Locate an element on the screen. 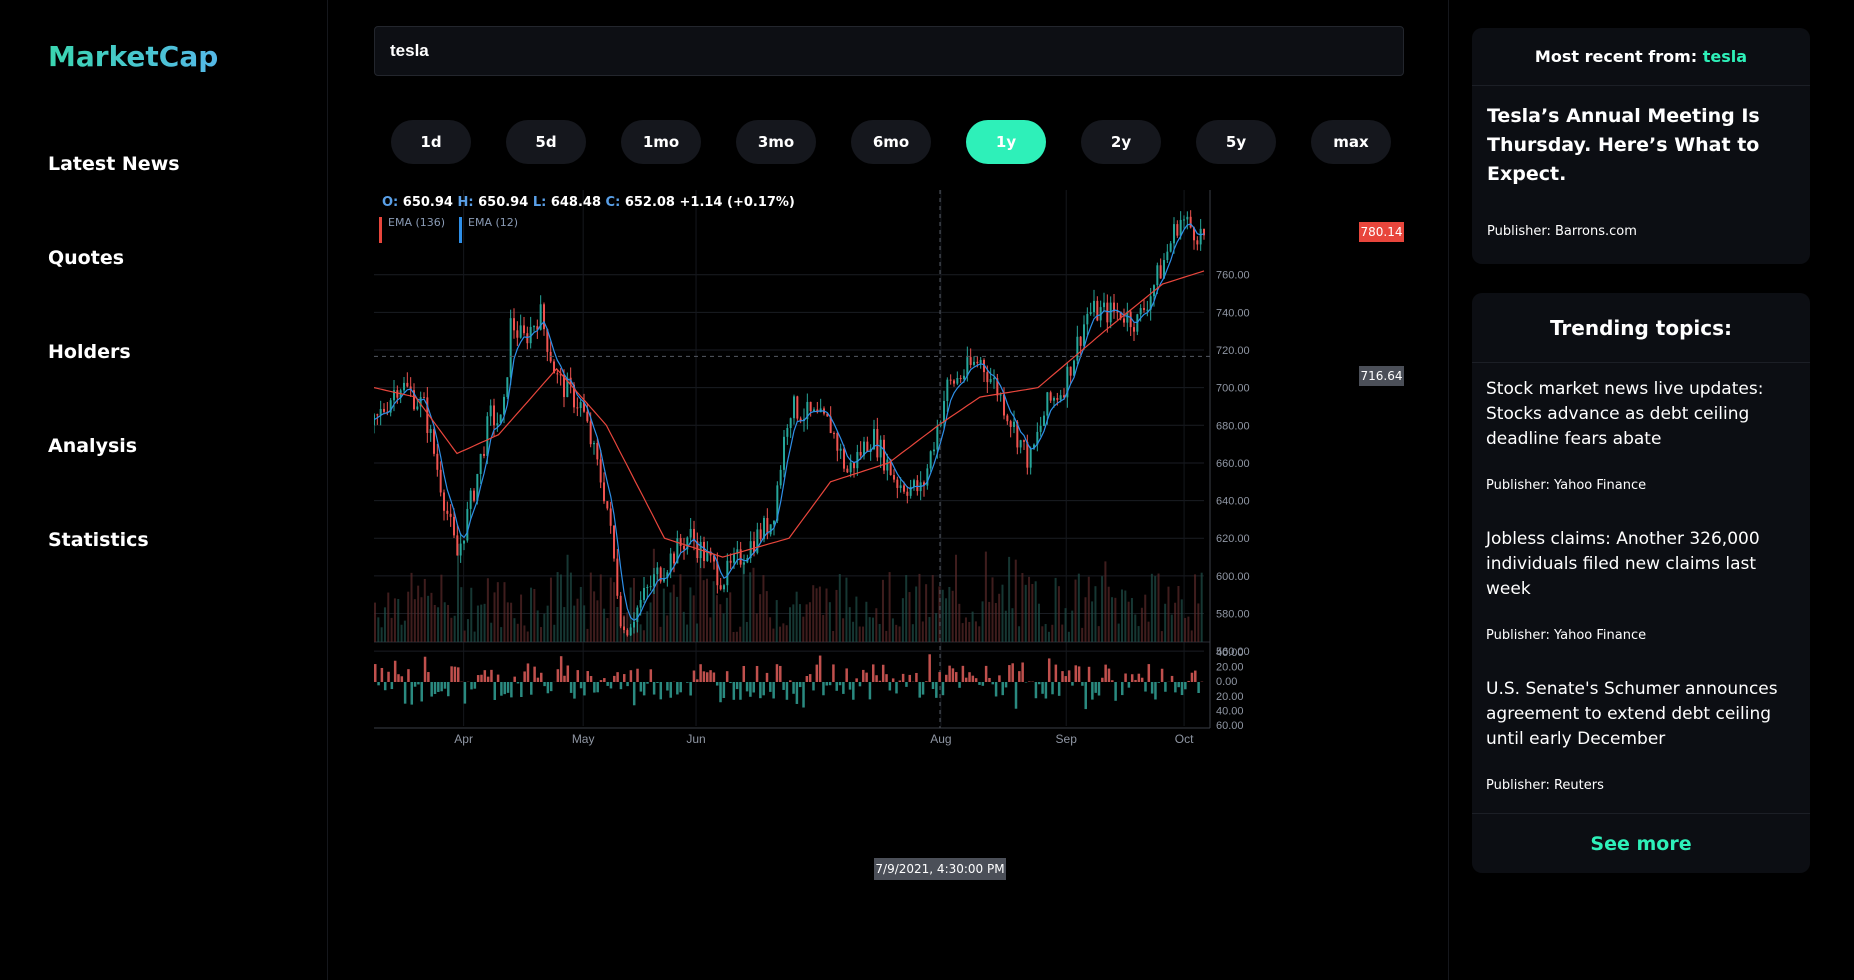  nav-holders: Holders is located at coordinates (89, 352).